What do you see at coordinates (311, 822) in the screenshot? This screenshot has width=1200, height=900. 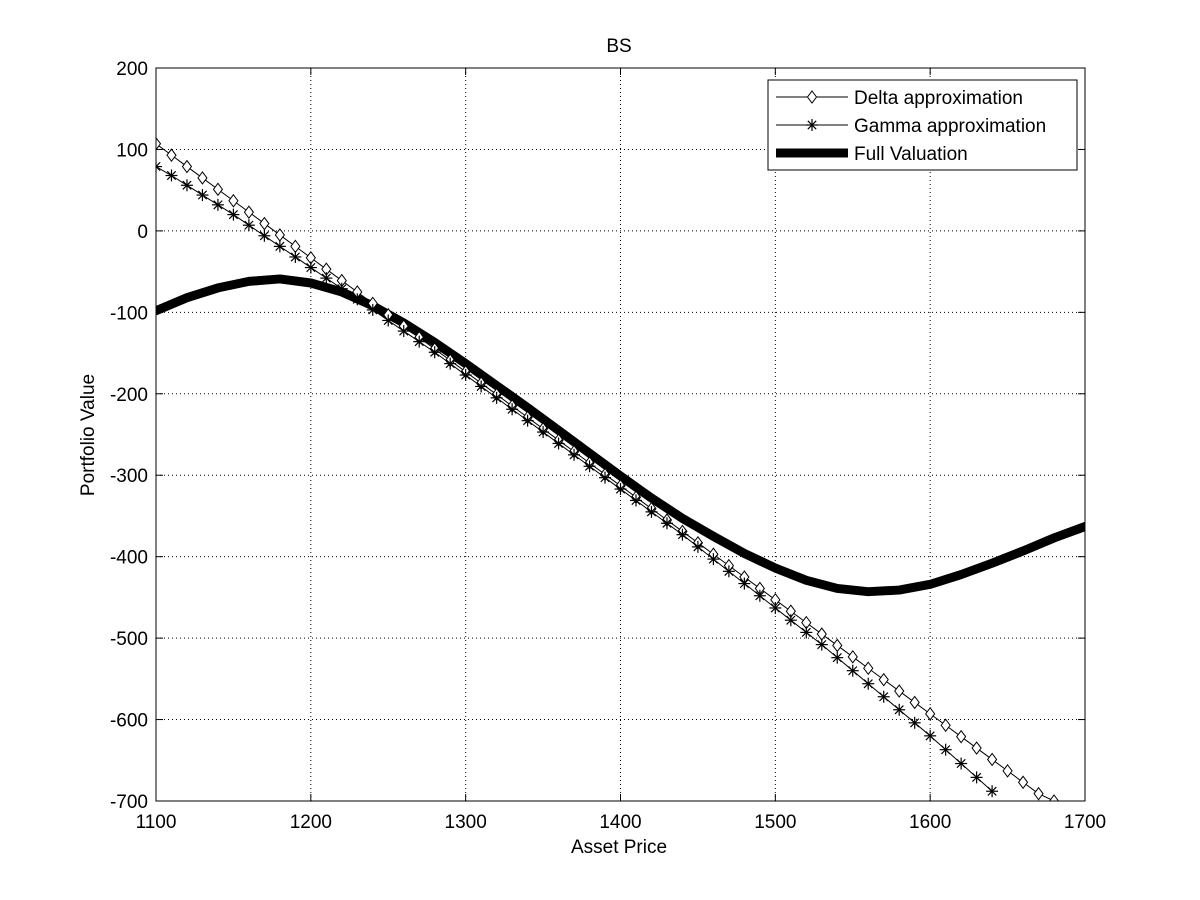 I see `x-tick-label: 1200` at bounding box center [311, 822].